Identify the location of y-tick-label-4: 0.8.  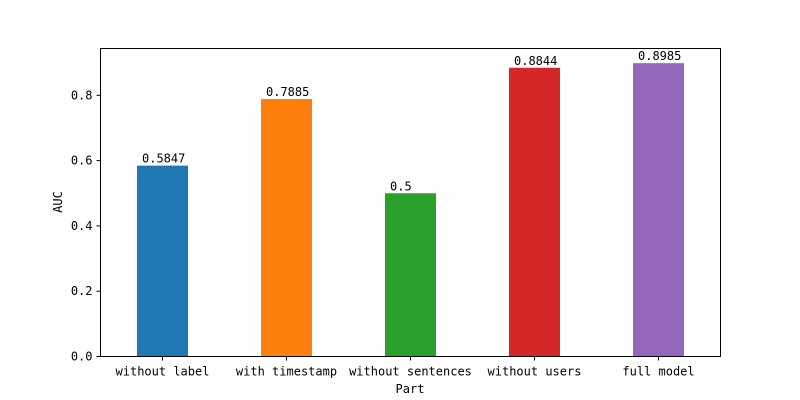
(82, 95).